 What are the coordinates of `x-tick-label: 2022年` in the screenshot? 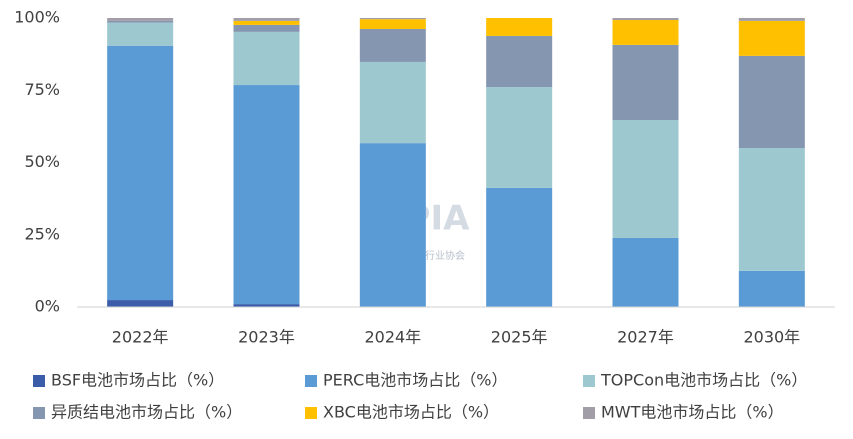 It's located at (140, 337).